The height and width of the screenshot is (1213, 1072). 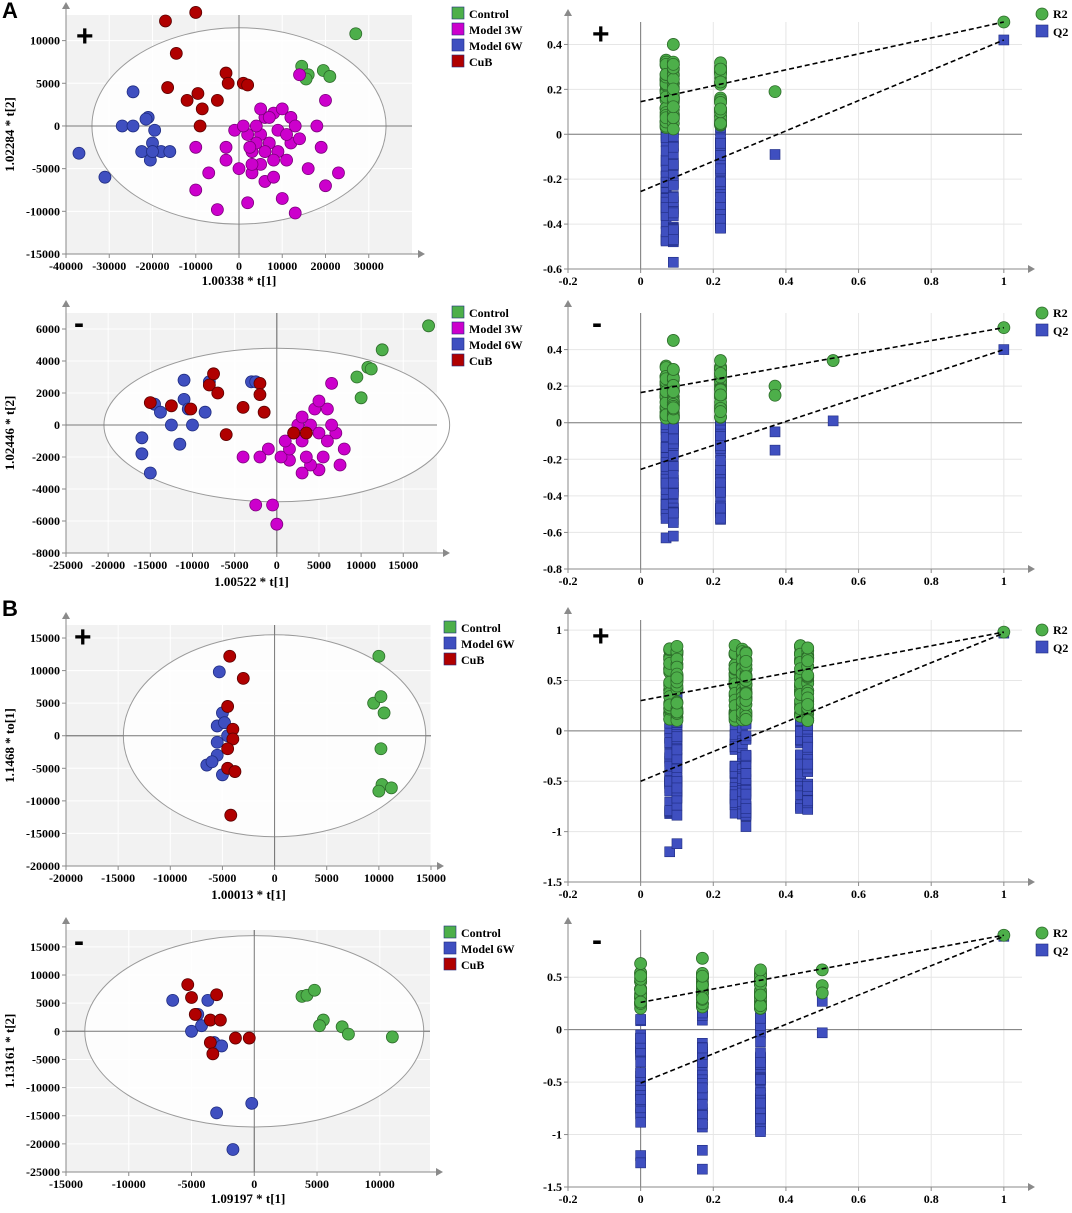 What do you see at coordinates (248, 1198) in the screenshot?
I see `x-axis-title: 1.09197 * t[1]` at bounding box center [248, 1198].